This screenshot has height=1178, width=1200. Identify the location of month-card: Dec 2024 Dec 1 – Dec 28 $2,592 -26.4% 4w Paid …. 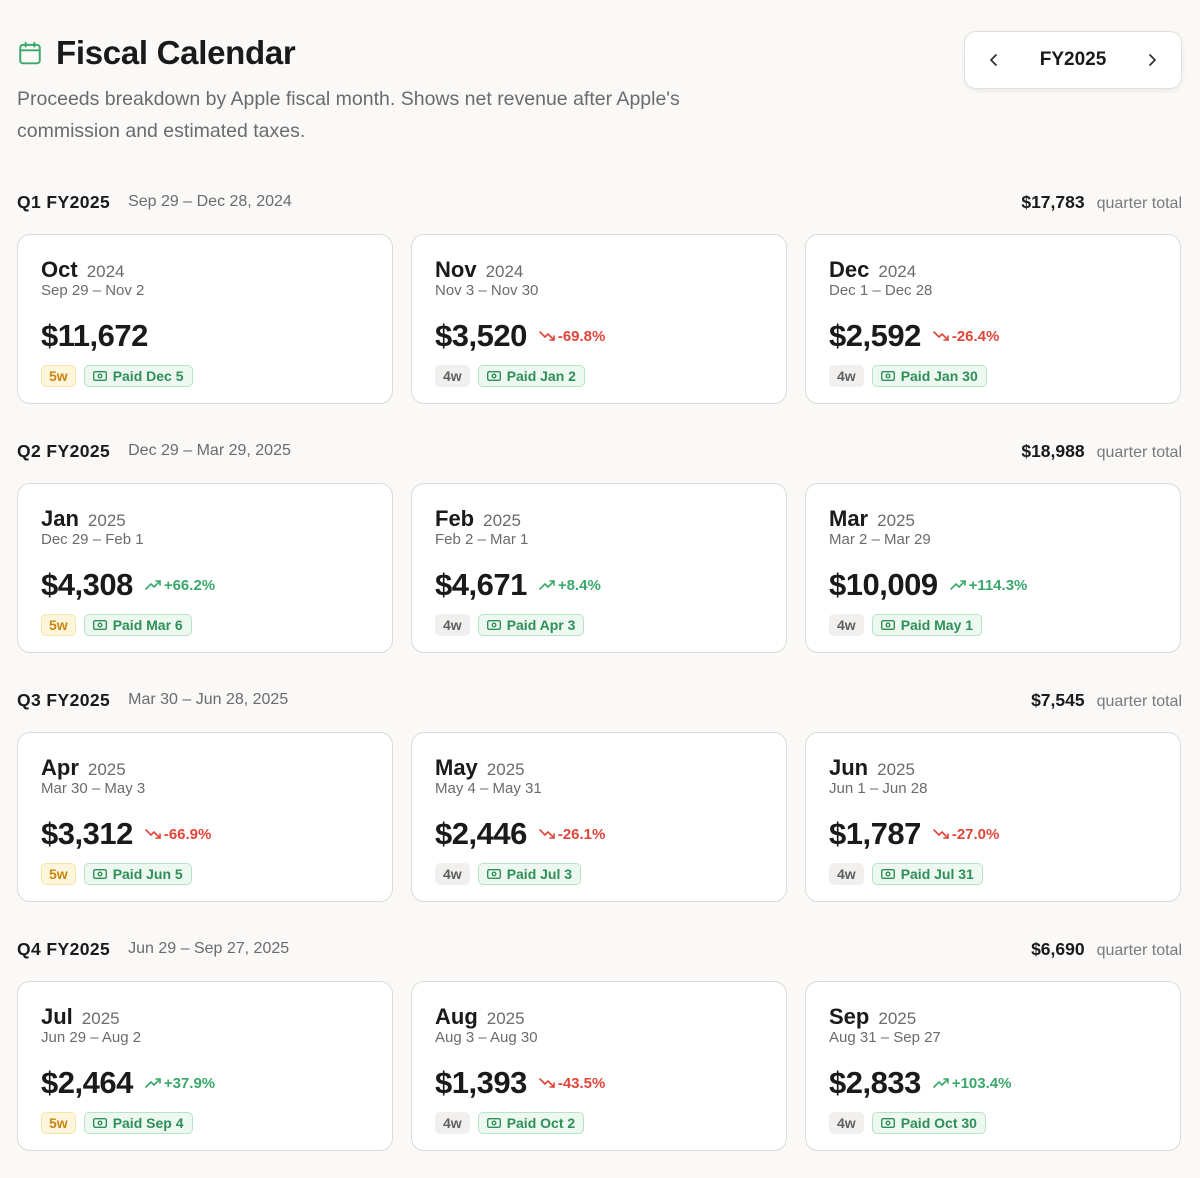
(993, 319).